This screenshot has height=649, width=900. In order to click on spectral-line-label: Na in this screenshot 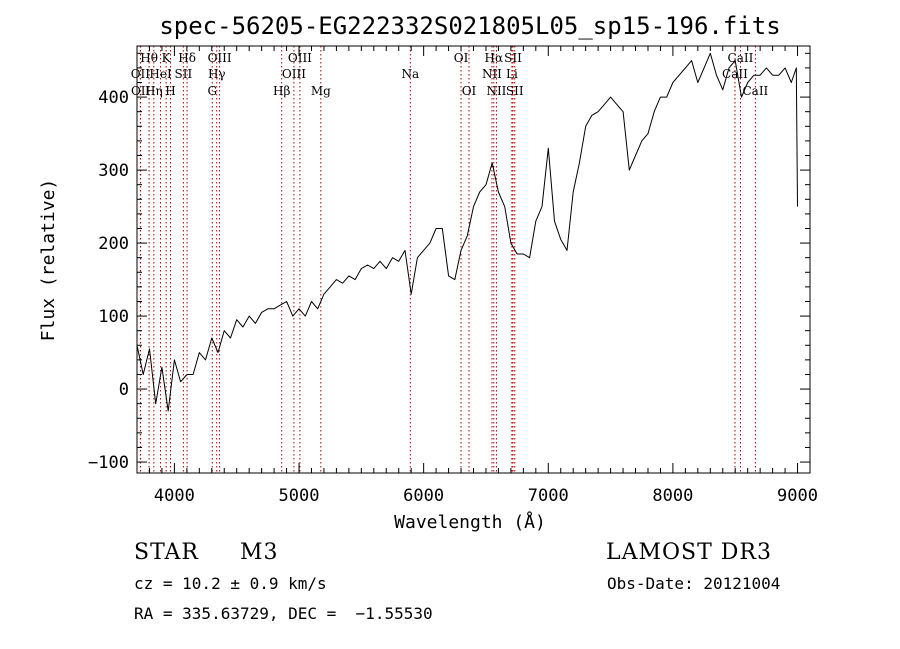, I will do `click(410, 74)`.